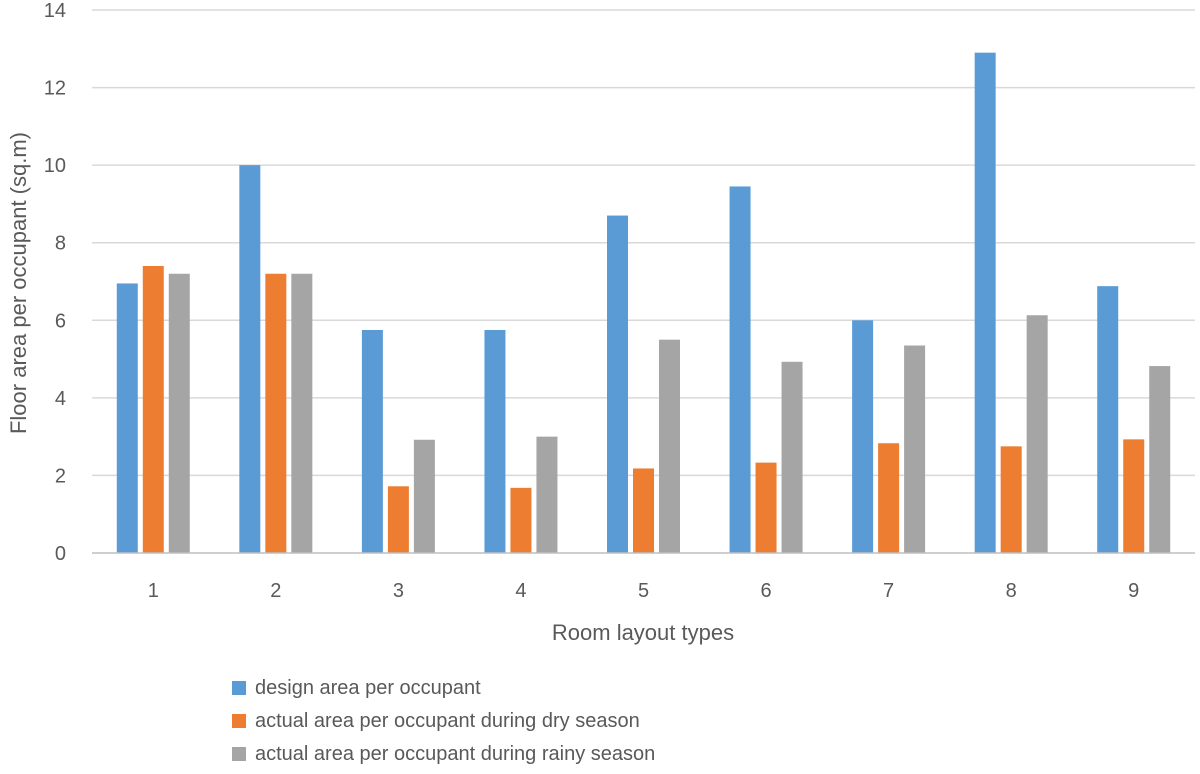 This screenshot has width=1200, height=774. What do you see at coordinates (55, 282) in the screenshot?
I see `y-axis-ticks: 0 2 4 6 8 10 12 14` at bounding box center [55, 282].